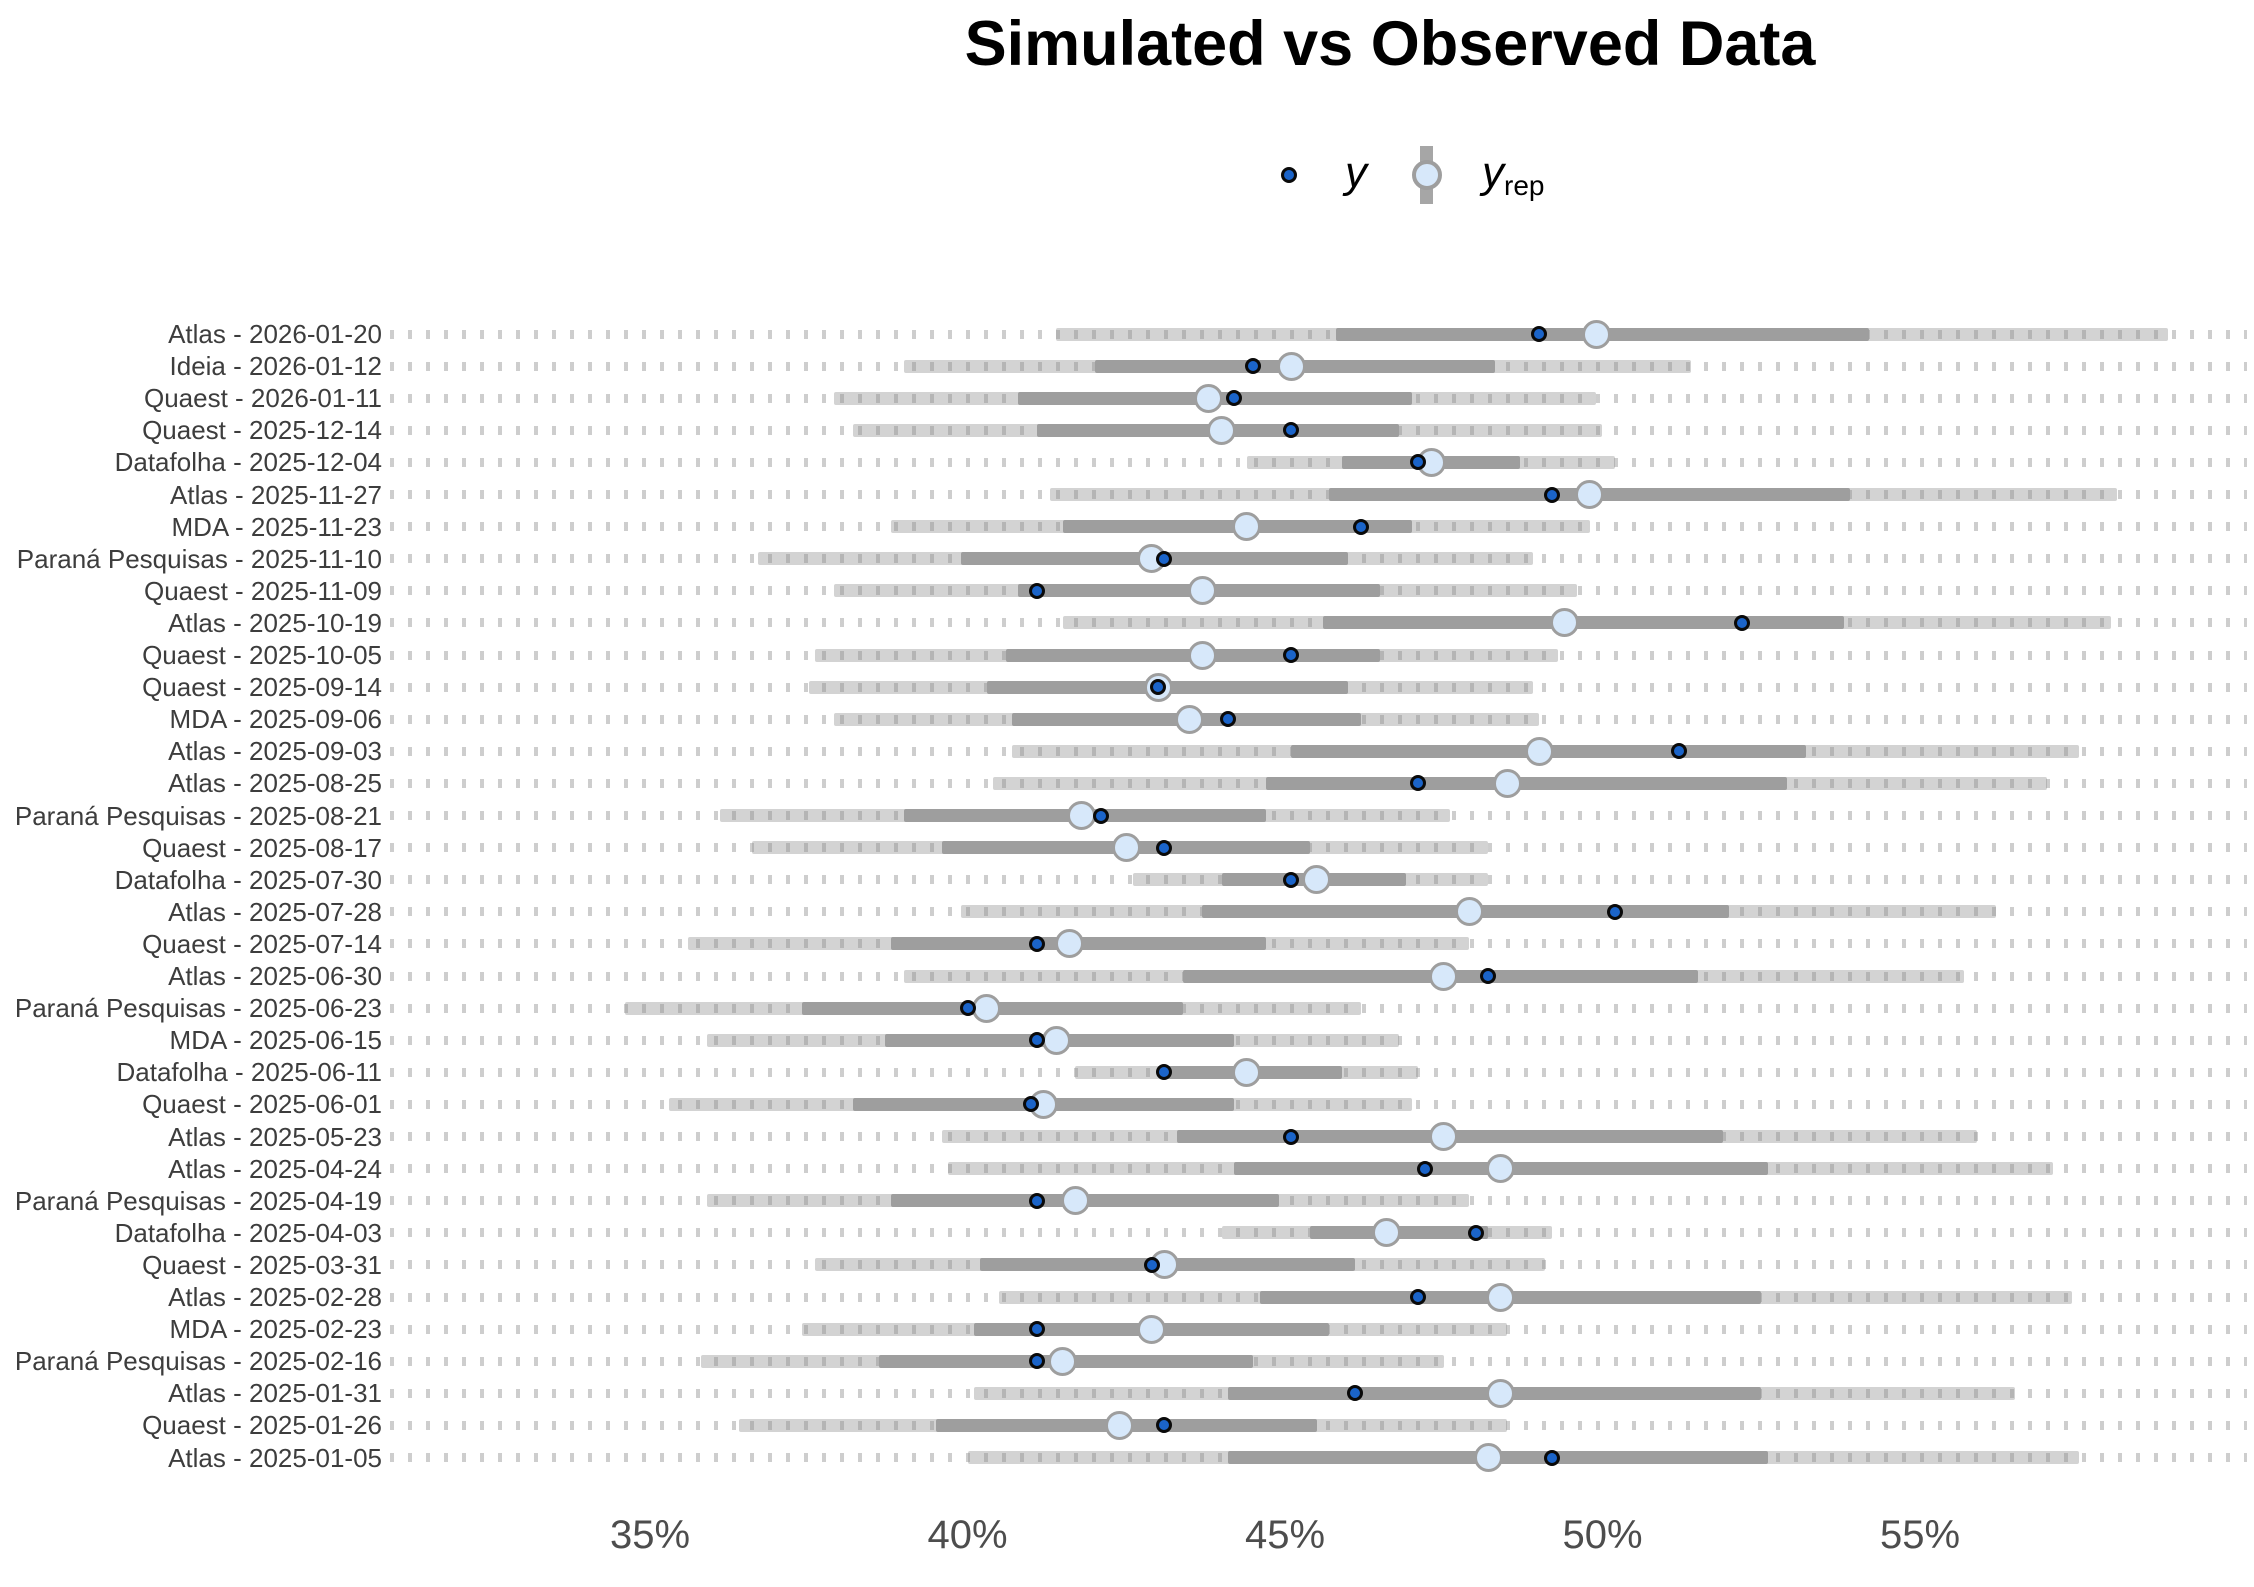 Image resolution: width=2254 pixels, height=1587 pixels. What do you see at coordinates (262, 943) in the screenshot?
I see `row-label: Quaest - 2025-07-14` at bounding box center [262, 943].